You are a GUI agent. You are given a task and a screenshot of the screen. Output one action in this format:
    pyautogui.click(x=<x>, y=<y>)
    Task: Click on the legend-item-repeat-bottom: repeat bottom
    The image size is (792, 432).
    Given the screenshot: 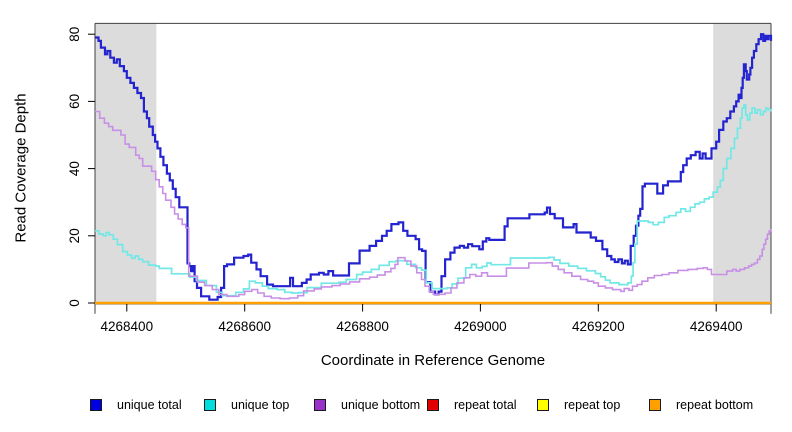 What is the action you would take?
    pyautogui.click(x=701, y=405)
    